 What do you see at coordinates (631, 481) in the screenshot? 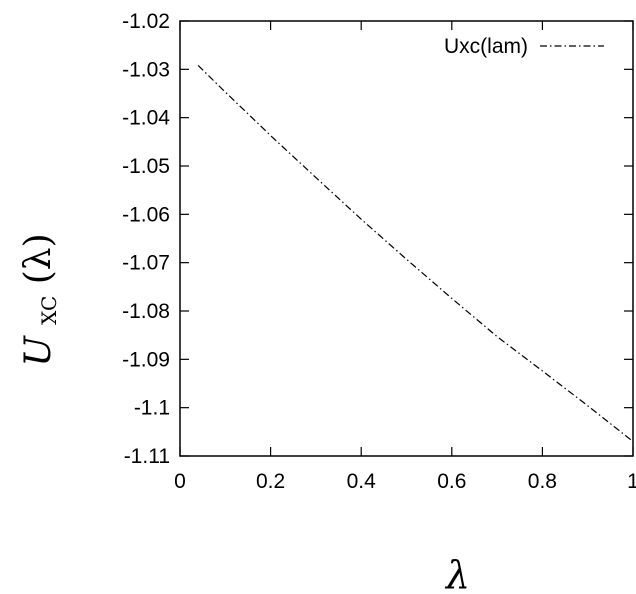
I see `x-tick-label: 1` at bounding box center [631, 481].